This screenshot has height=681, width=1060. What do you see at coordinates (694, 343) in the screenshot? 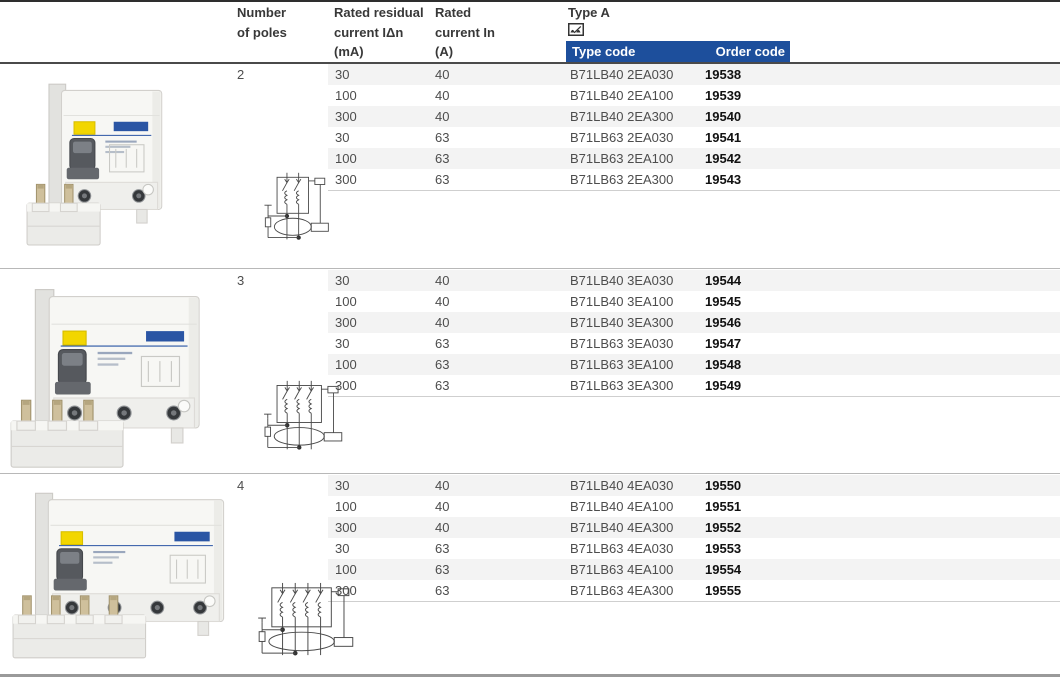
I see `table-row: 30 63 B71LB63 3EA030 19547` at bounding box center [694, 343].